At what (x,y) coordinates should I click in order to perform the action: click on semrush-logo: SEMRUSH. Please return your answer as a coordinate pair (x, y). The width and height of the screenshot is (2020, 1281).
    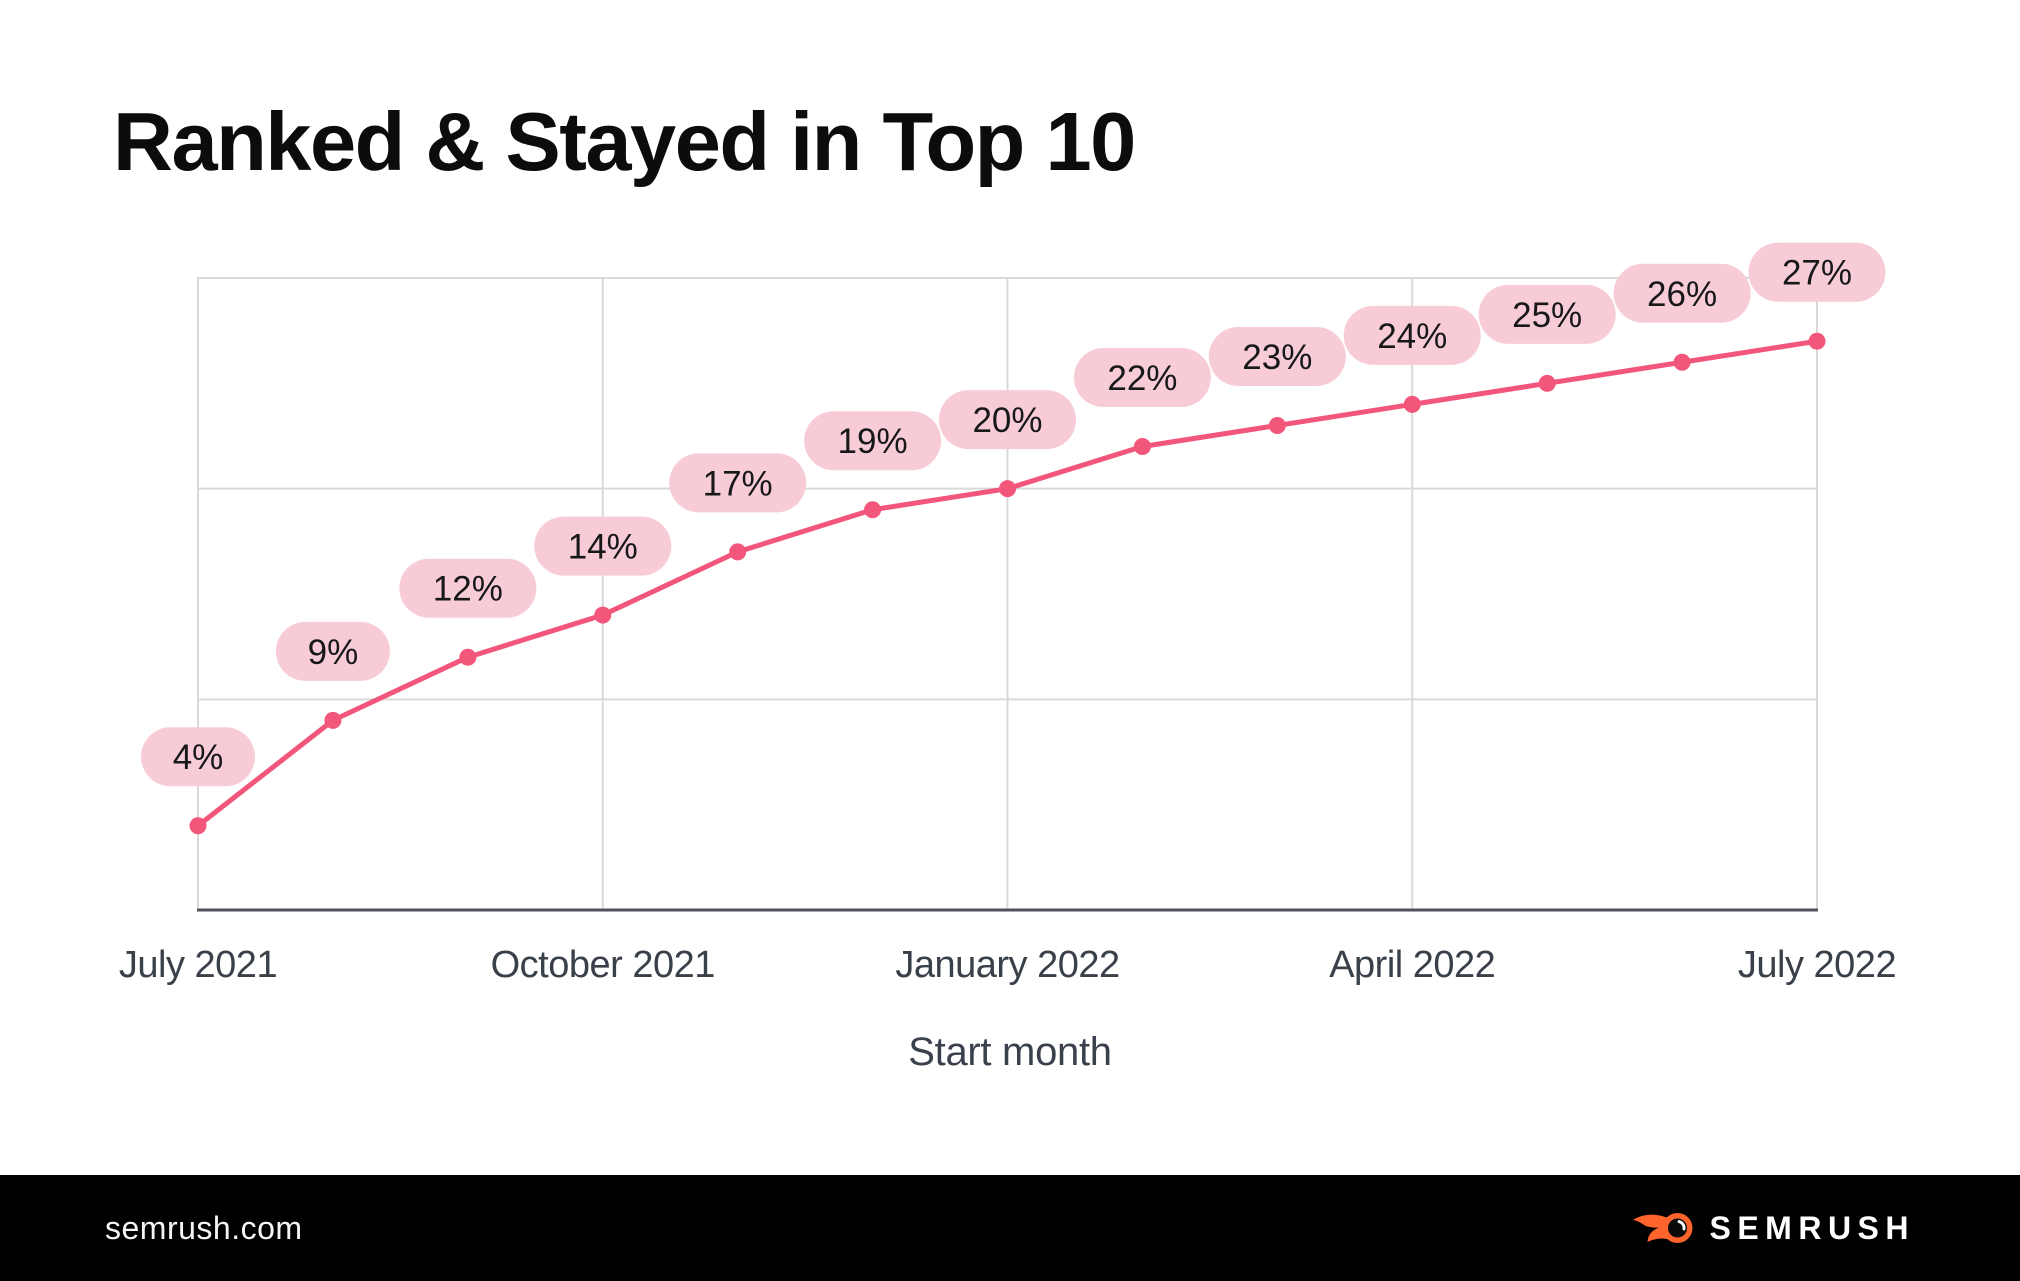
    Looking at the image, I should click on (1774, 1228).